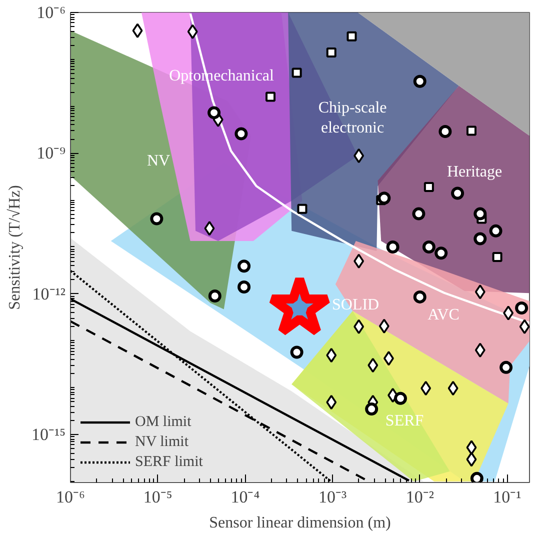 This screenshot has height=540, width=535. I want to click on x-tick-label: 10⁻², so click(420, 497).